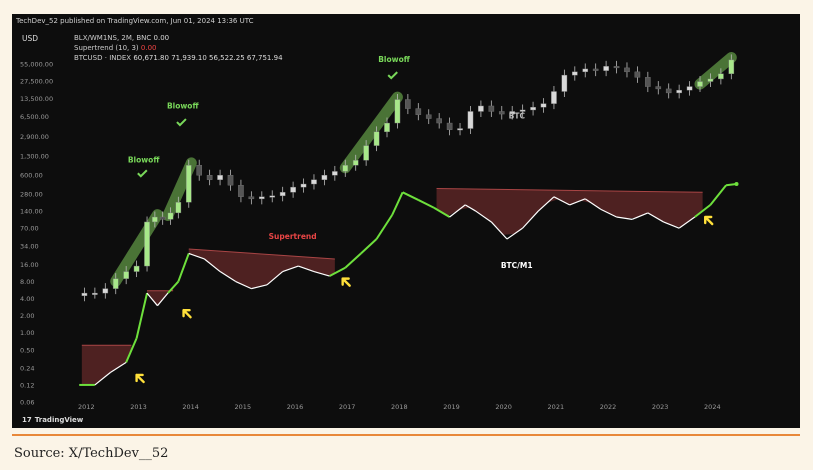  I want to click on tradingview-logo-text: TradingView, so click(59, 420).